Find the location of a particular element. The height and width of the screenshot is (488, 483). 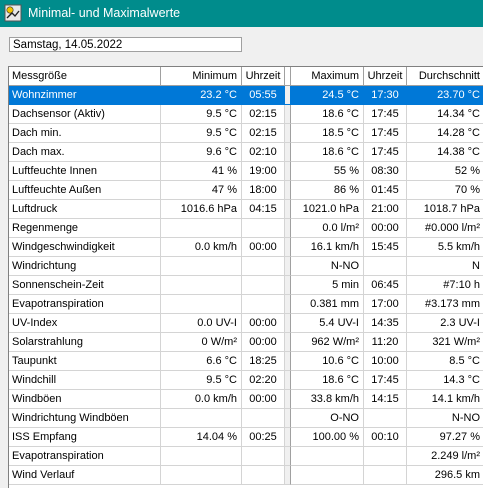

cell-min-value: 6.6 °C is located at coordinates (201, 361).